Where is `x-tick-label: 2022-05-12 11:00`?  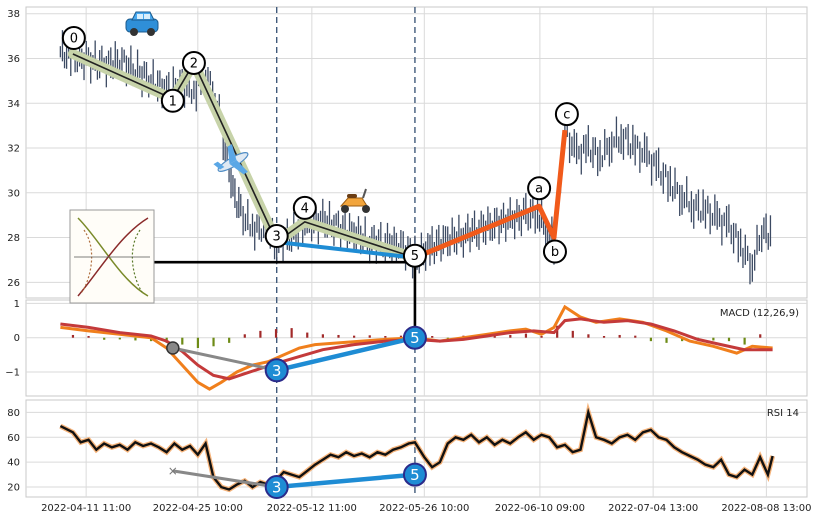 x-tick-label: 2022-05-12 11:00 is located at coordinates (312, 508).